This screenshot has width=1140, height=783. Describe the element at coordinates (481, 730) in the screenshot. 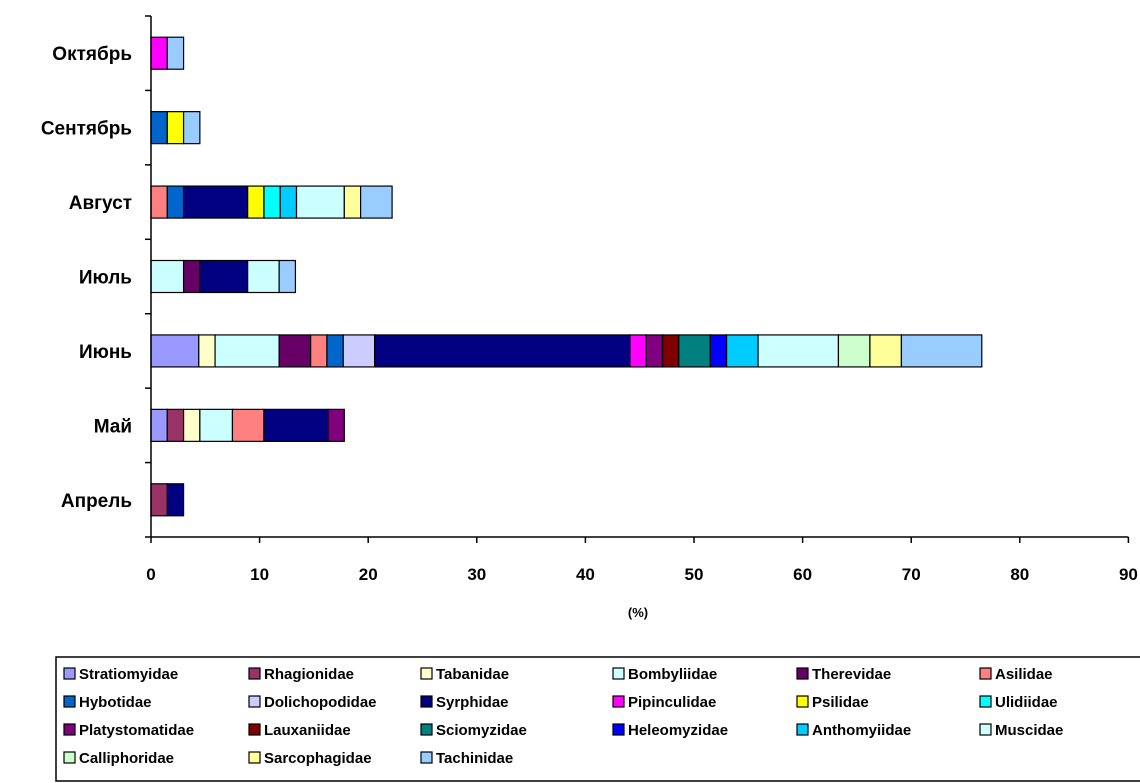

I see `legend-label: Sciomyzidae` at that location.